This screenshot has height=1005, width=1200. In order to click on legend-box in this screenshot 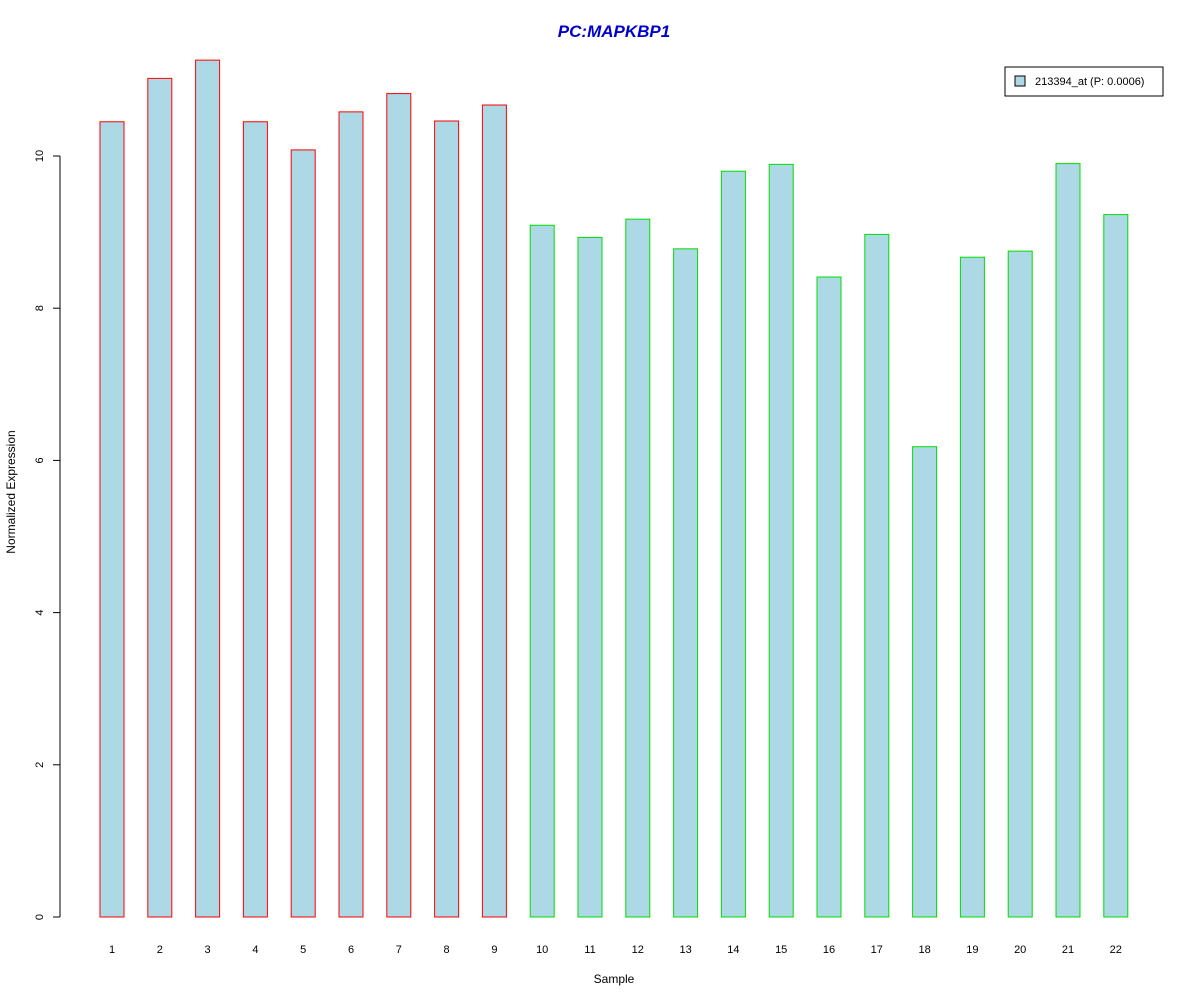, I will do `click(1084, 81)`.